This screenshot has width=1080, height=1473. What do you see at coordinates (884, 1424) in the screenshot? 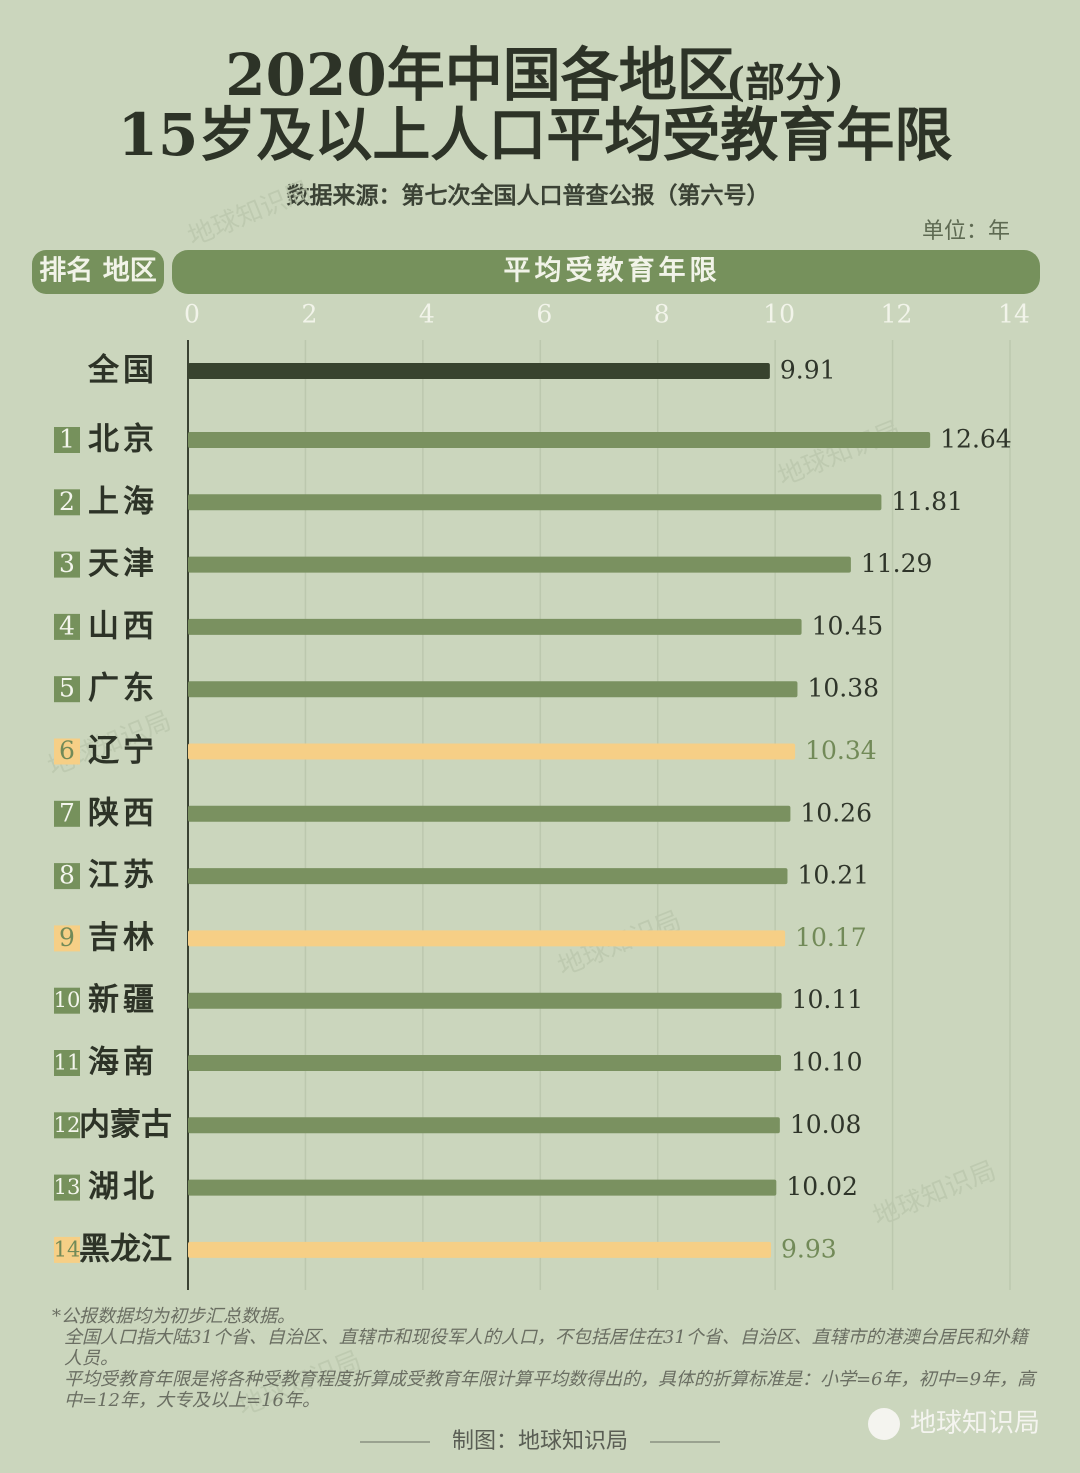
I see `logo-icon` at bounding box center [884, 1424].